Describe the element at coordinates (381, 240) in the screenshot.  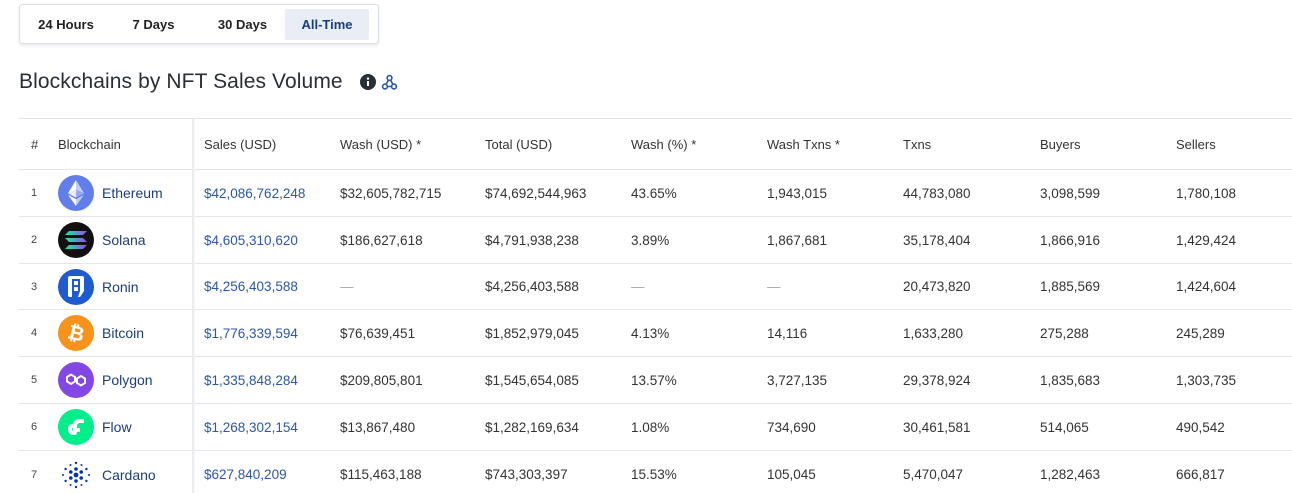
I see `wash-cell: $186,627,618` at that location.